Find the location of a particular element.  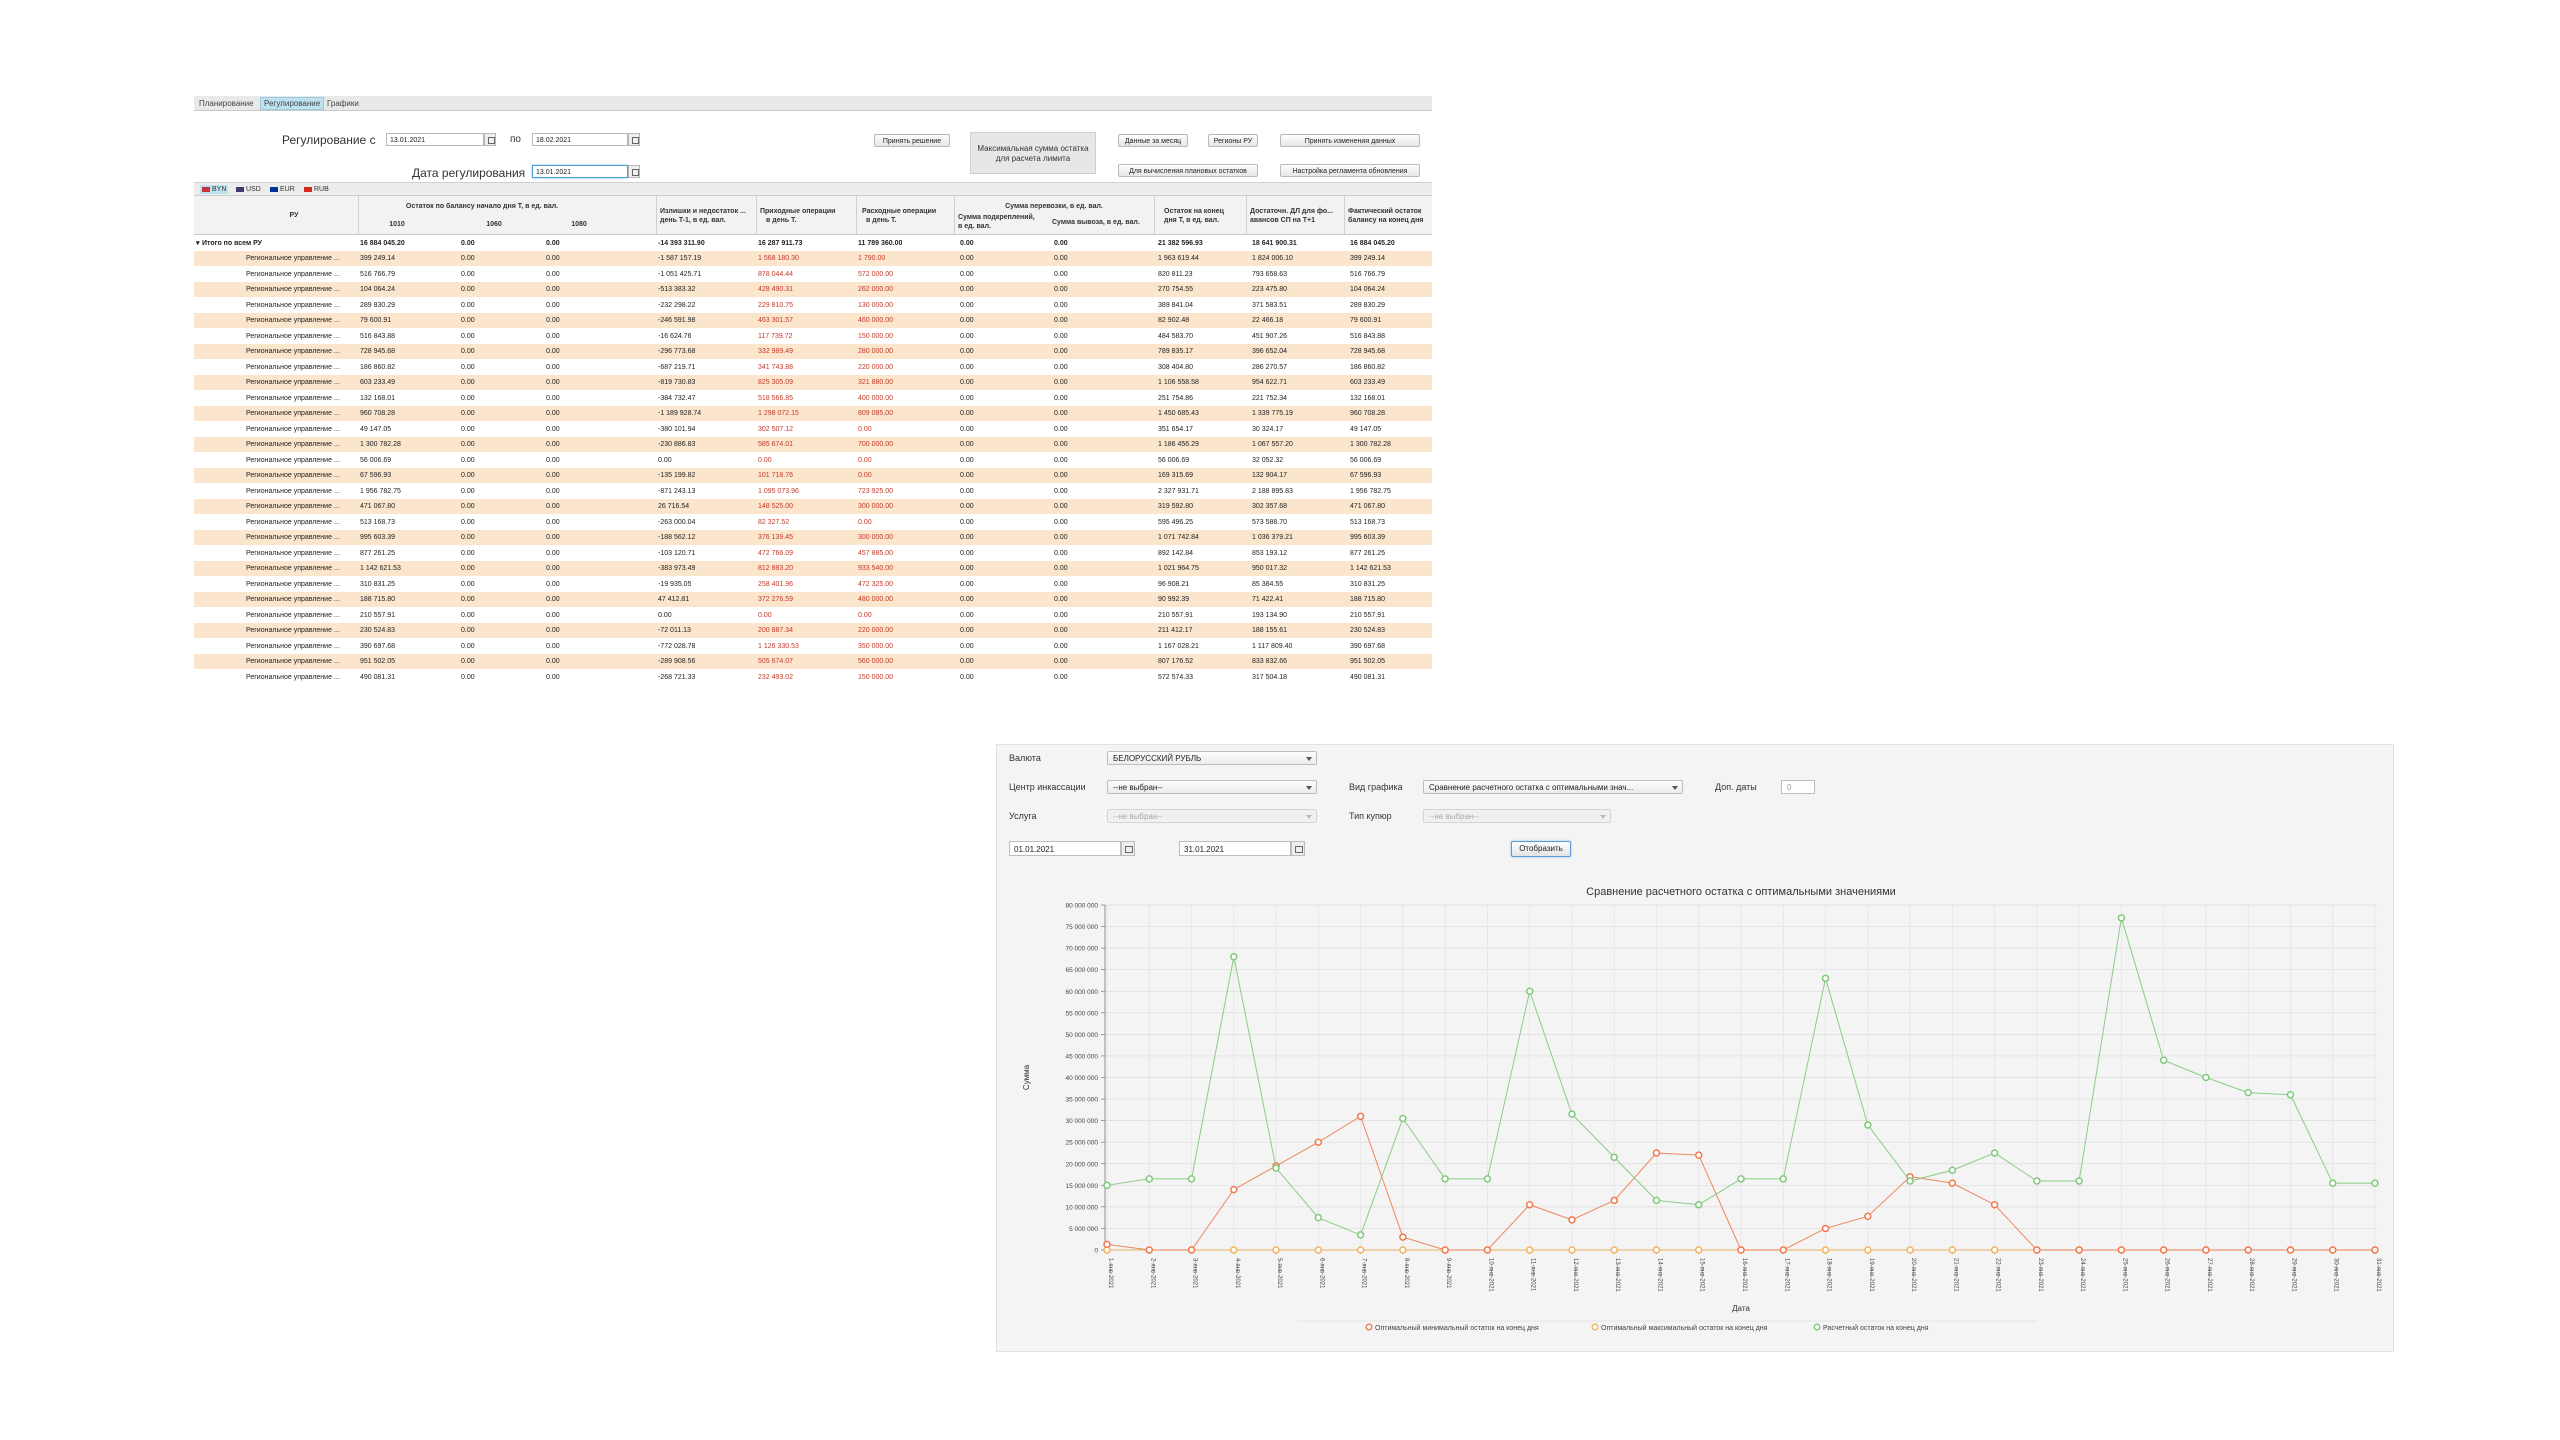

currency-combo: БЕЛОРУССКИЙ РУБЛЬ is located at coordinates (1212, 758).